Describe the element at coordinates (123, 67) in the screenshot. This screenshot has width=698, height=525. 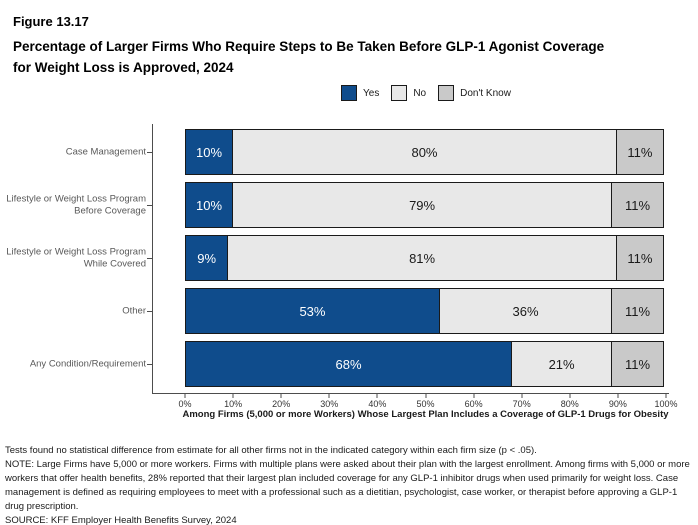
I see `chart-title-line-2: for Weight Loss is Approved, 2024` at that location.